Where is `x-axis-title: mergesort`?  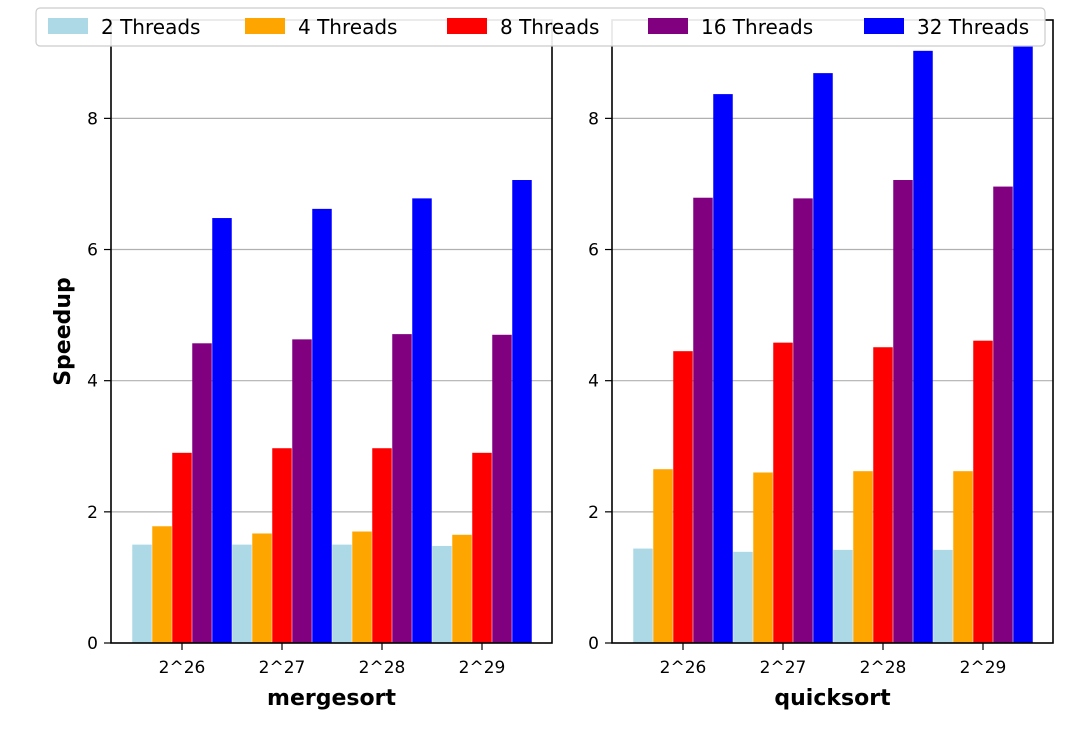
x-axis-title: mergesort is located at coordinates (331, 698).